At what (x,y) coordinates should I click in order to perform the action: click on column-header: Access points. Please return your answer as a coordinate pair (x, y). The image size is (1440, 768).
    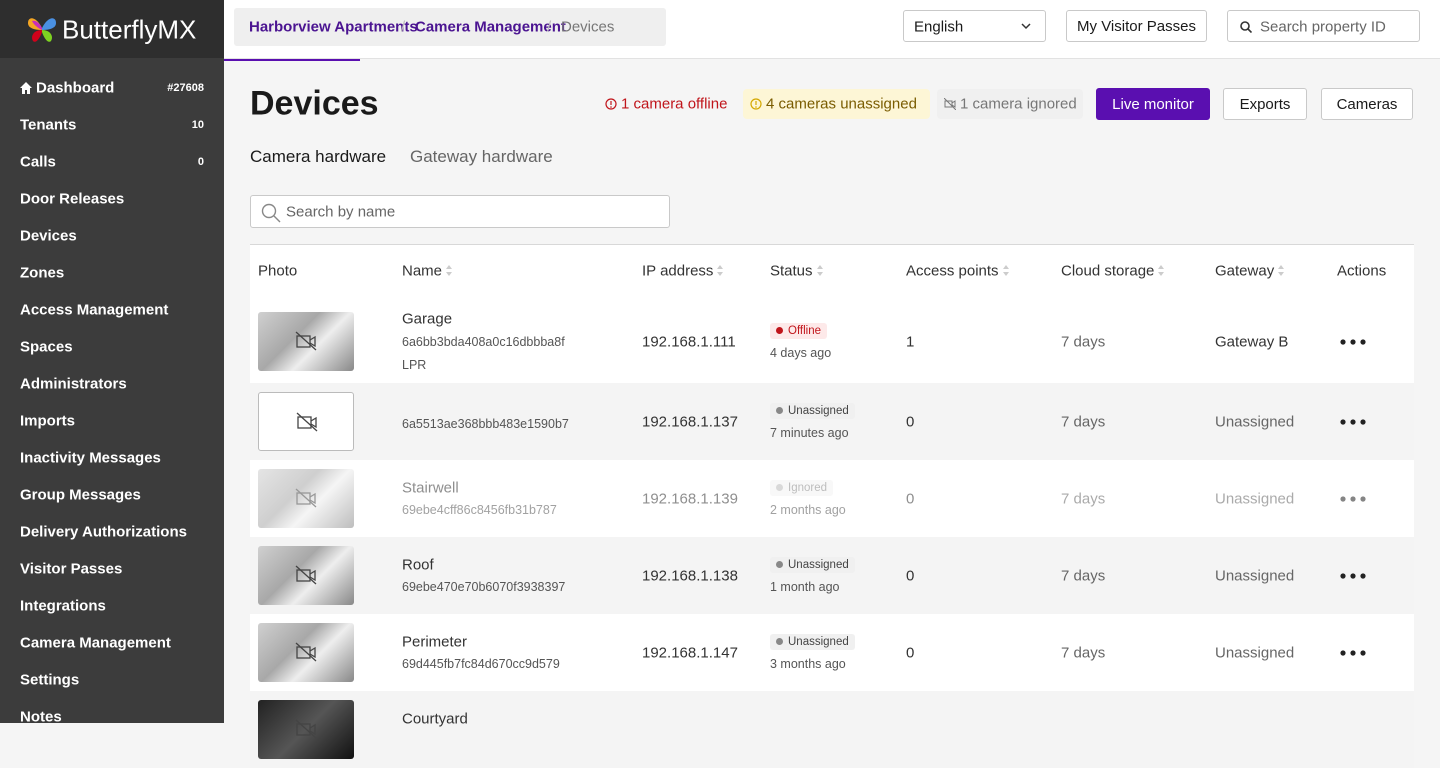
    Looking at the image, I should click on (952, 271).